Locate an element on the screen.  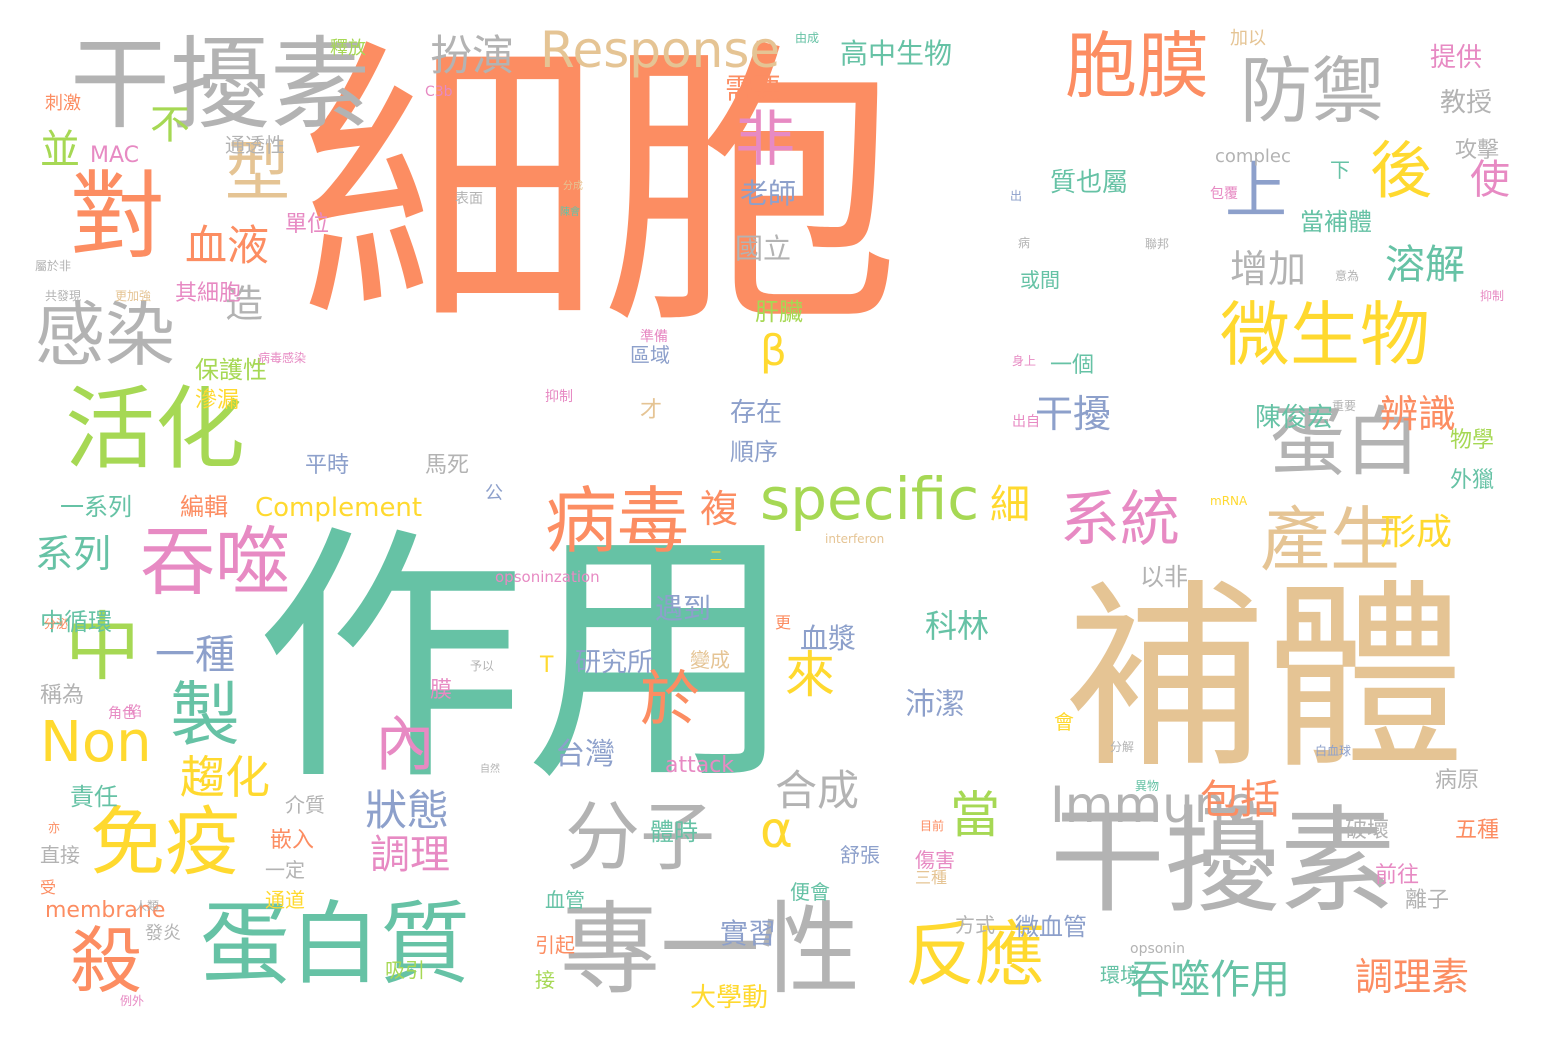
cloud-word: 調理素 is located at coordinates (1412, 977).